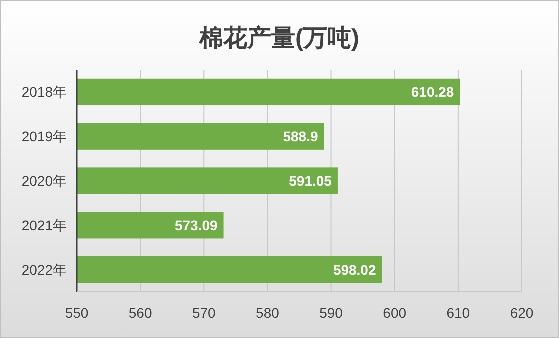  What do you see at coordinates (44, 225) in the screenshot?
I see `y-tick-label: 2021年` at bounding box center [44, 225].